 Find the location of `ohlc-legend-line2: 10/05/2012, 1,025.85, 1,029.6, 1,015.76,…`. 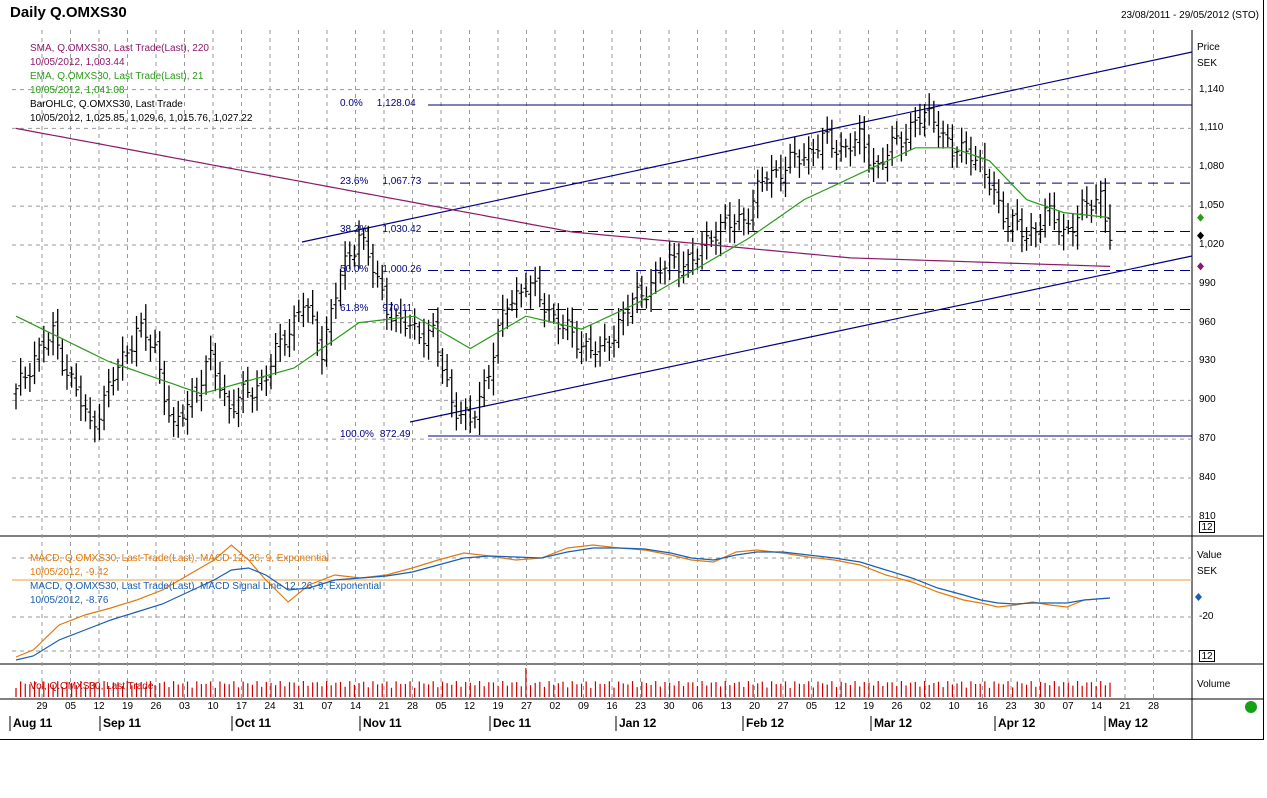

ohlc-legend-line2: 10/05/2012, 1,025.85, 1,029.6, 1,015.76,… is located at coordinates (141, 118).